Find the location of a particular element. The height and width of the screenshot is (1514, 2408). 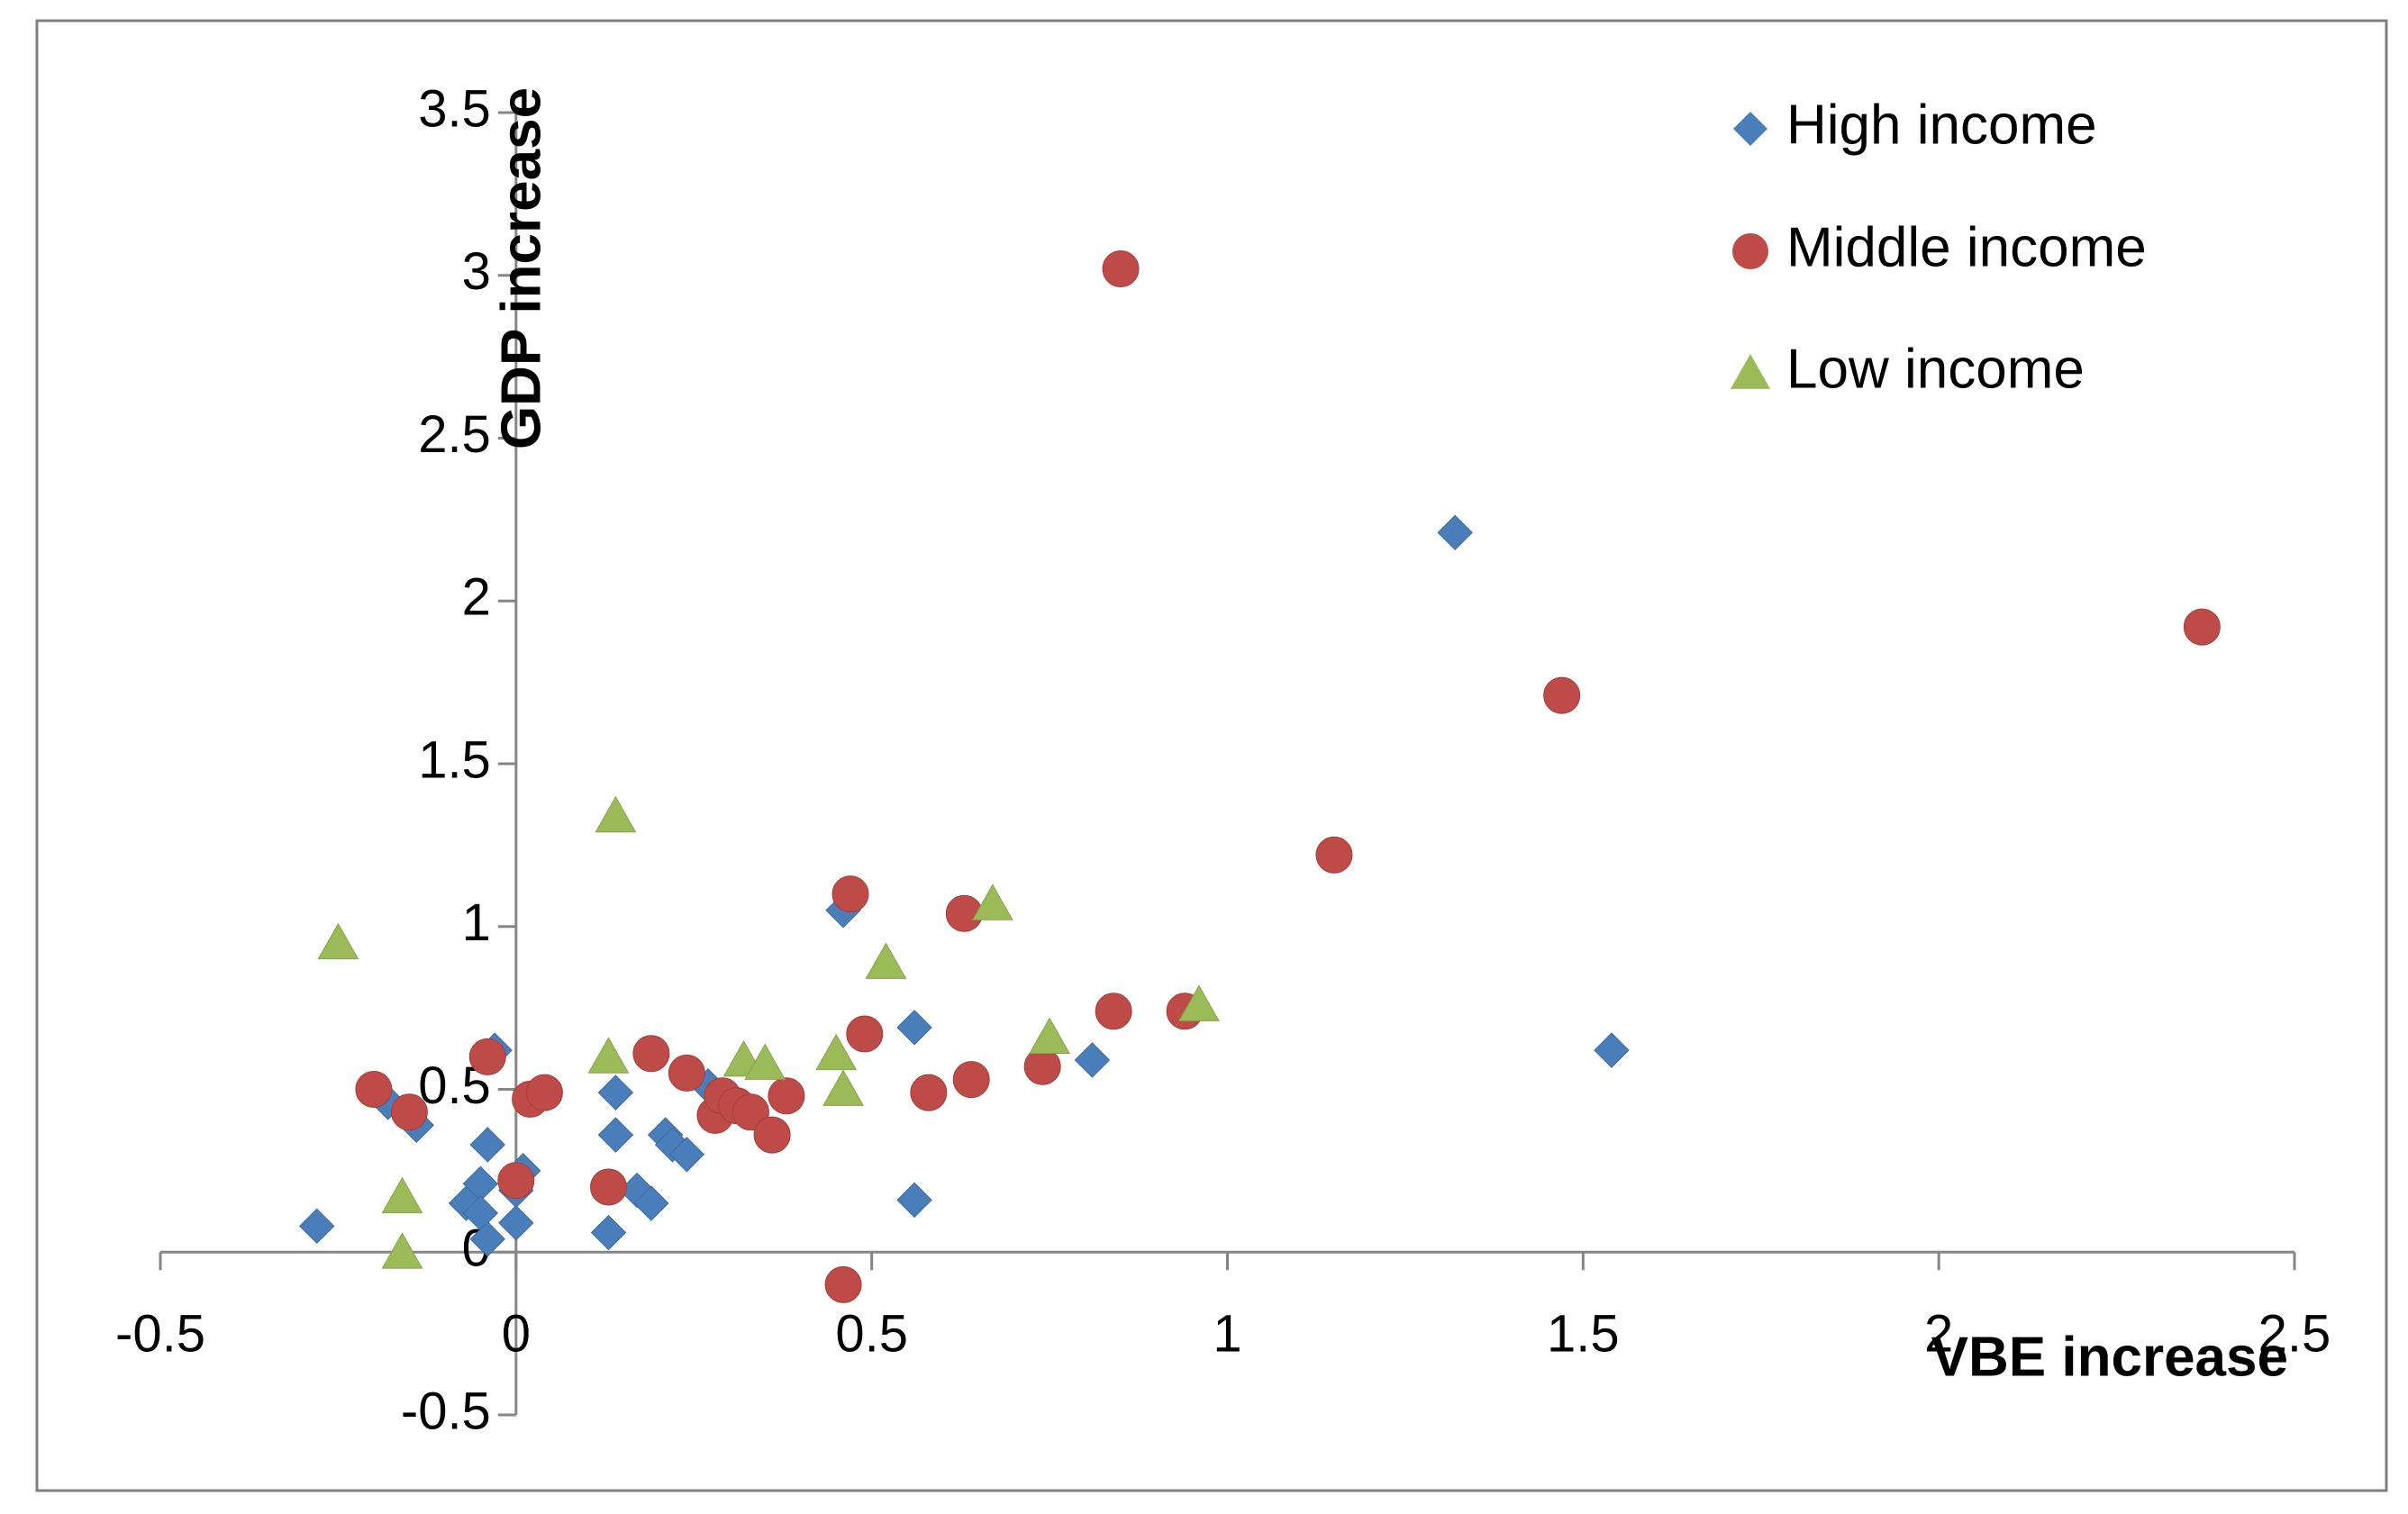

legend: High income Middle income Low income is located at coordinates (1939, 247).